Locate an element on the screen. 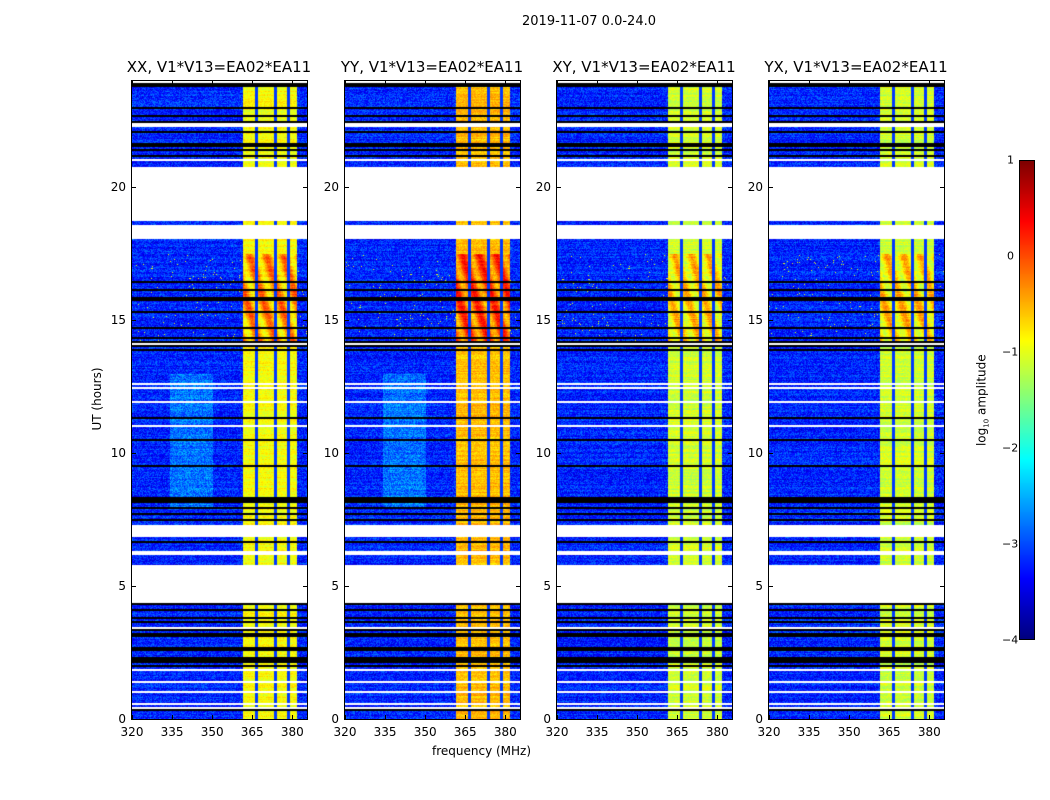  colorbar is located at coordinates (1027, 400).